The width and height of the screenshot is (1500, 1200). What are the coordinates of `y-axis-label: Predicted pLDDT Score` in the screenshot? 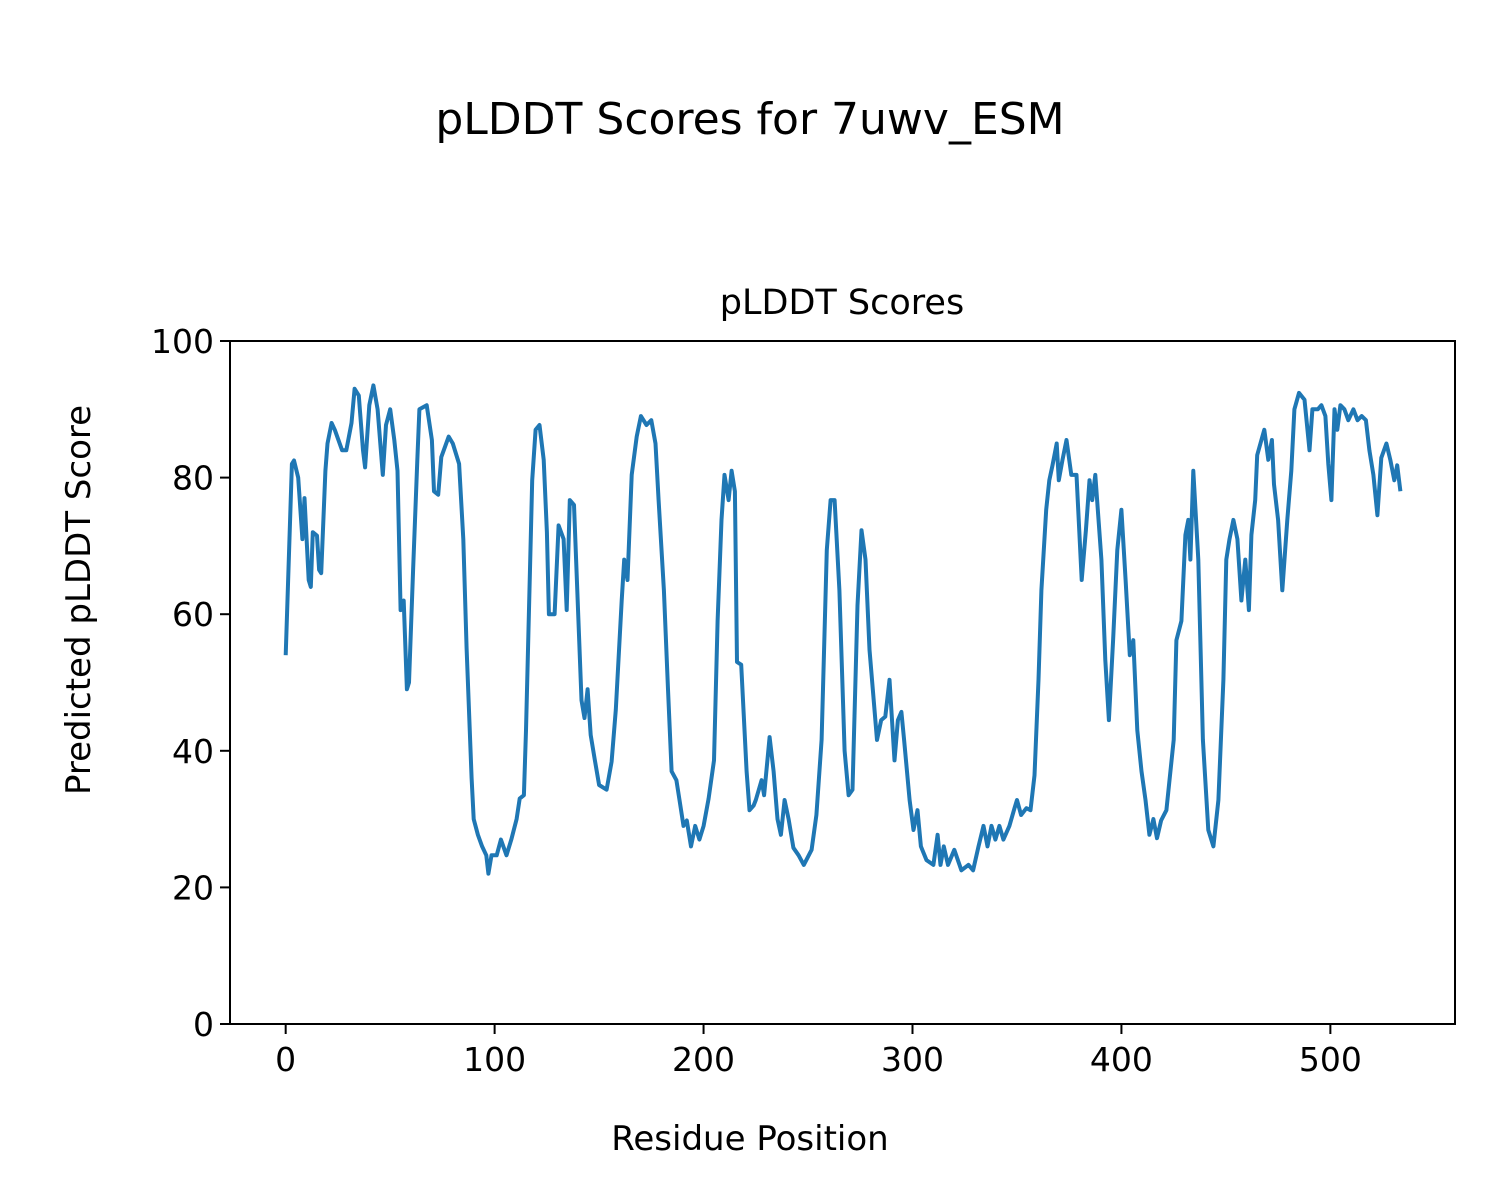 It's located at (79, 600).